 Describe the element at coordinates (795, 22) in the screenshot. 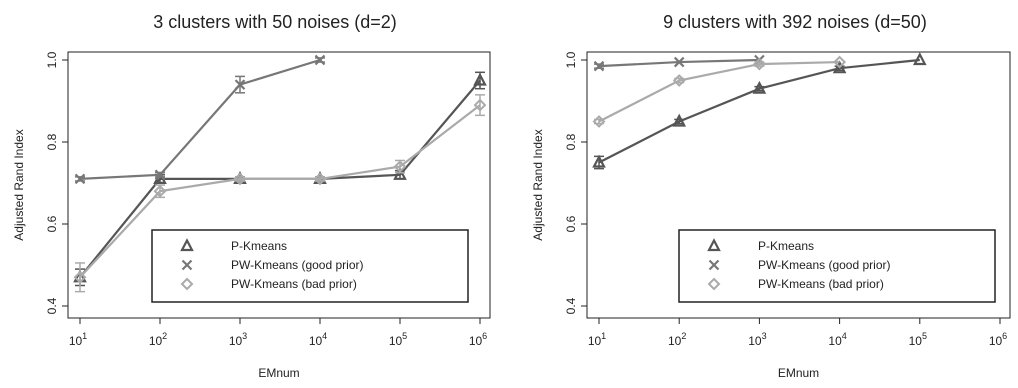

I see `chart-title: 9 clusters with 392 noises (d=50)` at that location.